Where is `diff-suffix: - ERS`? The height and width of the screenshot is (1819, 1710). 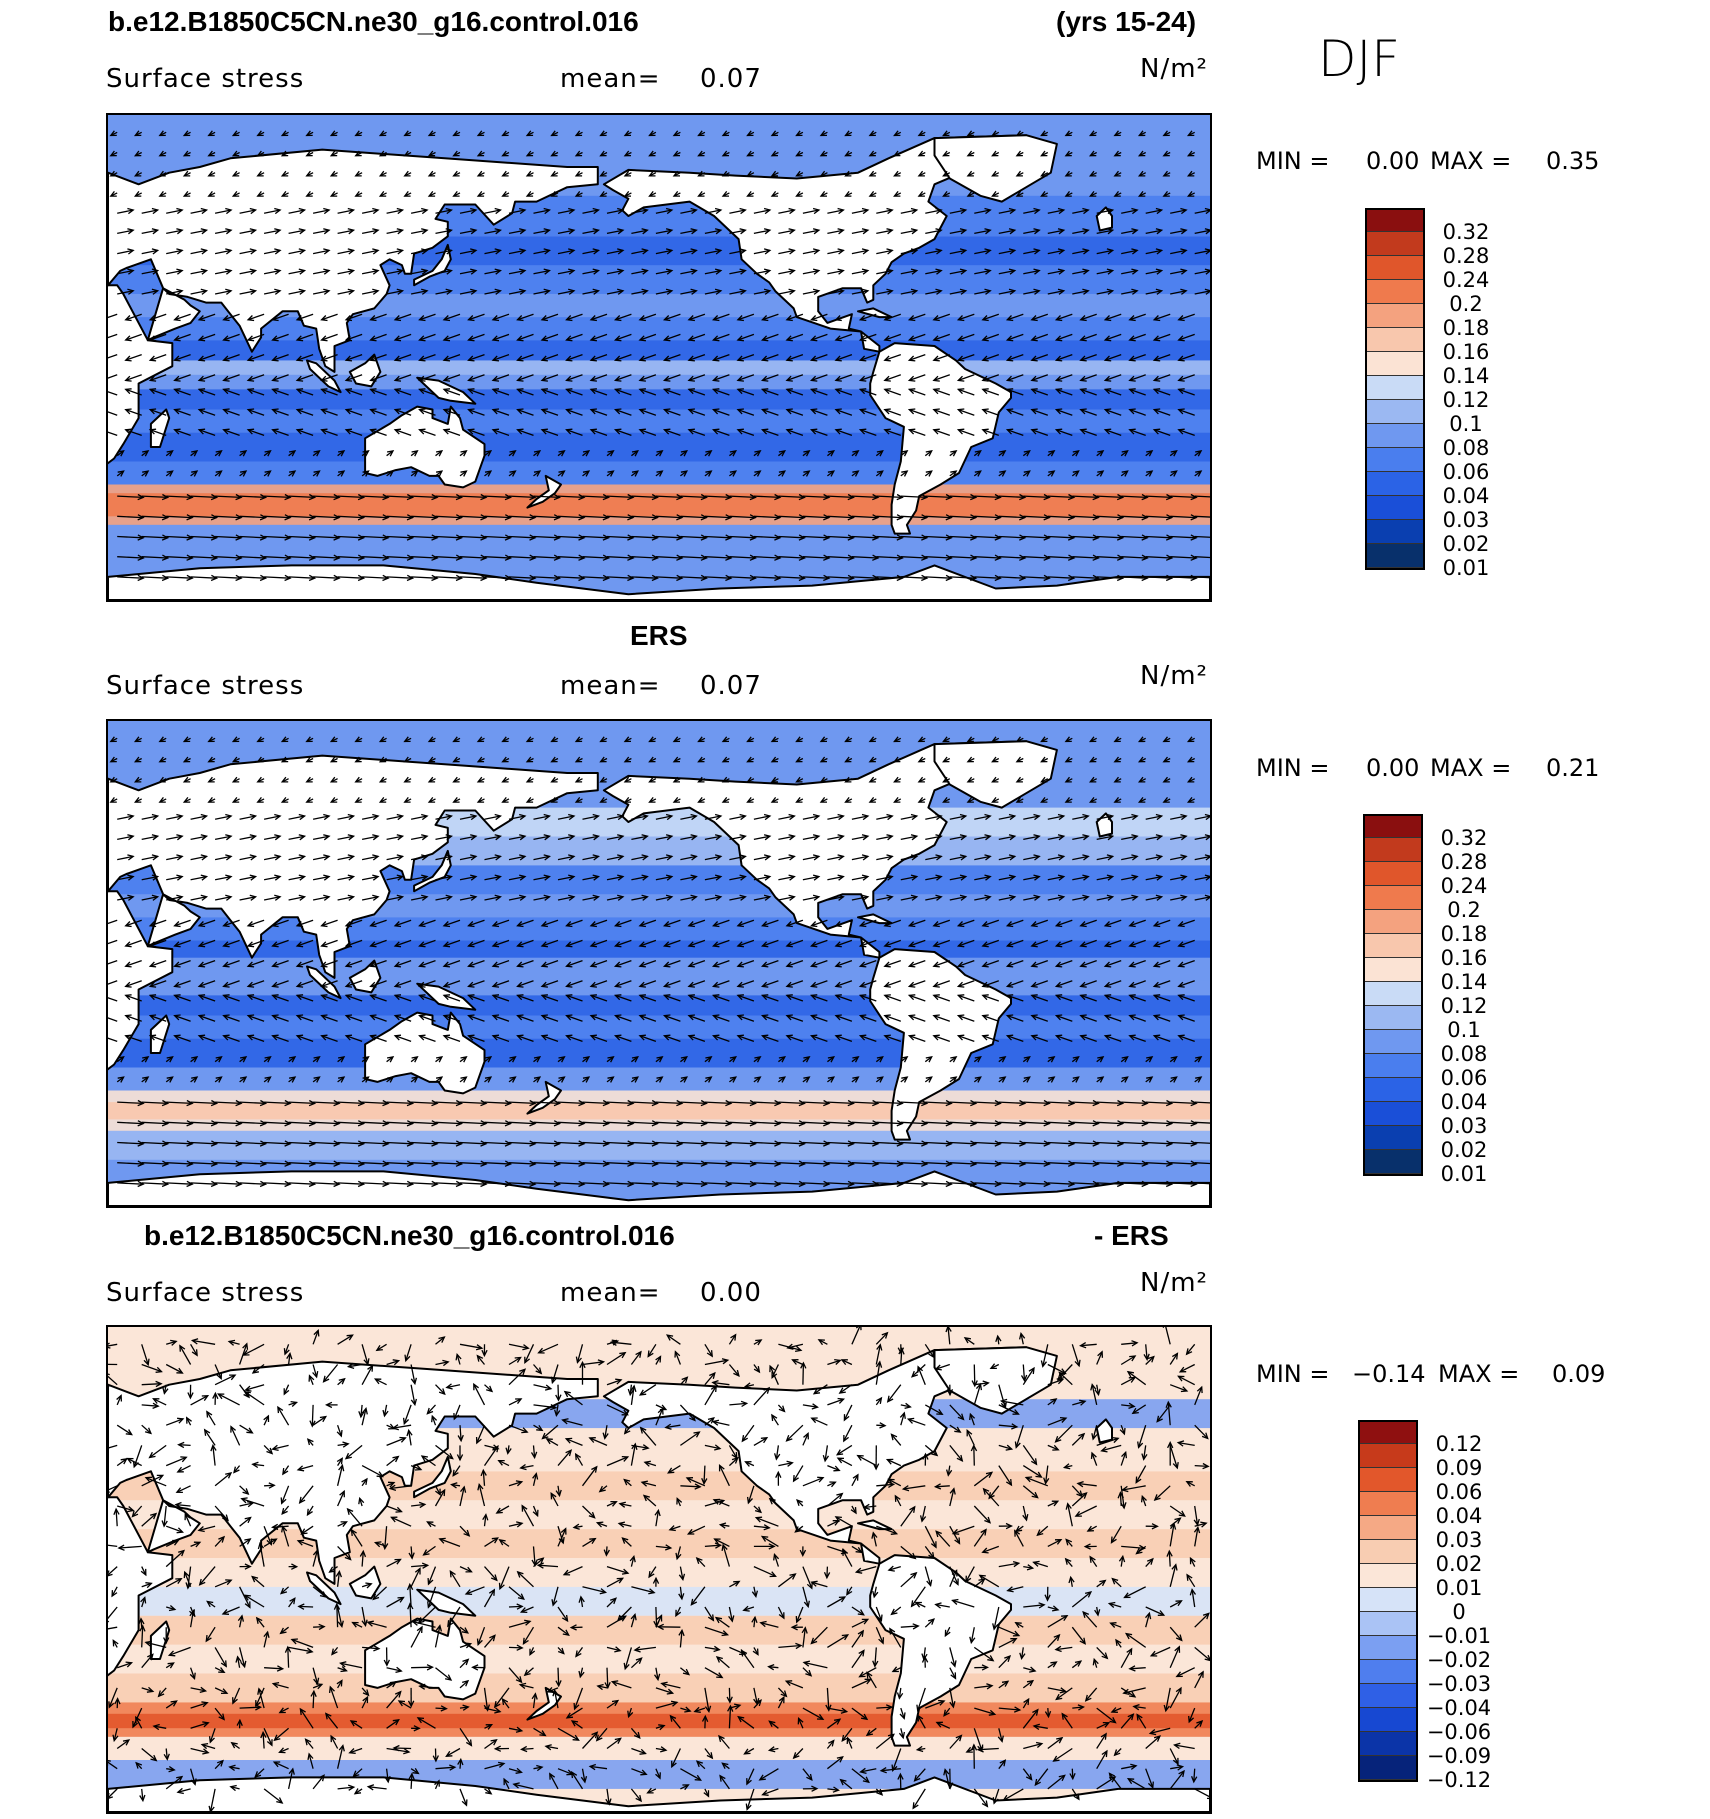 diff-suffix: - ERS is located at coordinates (1131, 1235).